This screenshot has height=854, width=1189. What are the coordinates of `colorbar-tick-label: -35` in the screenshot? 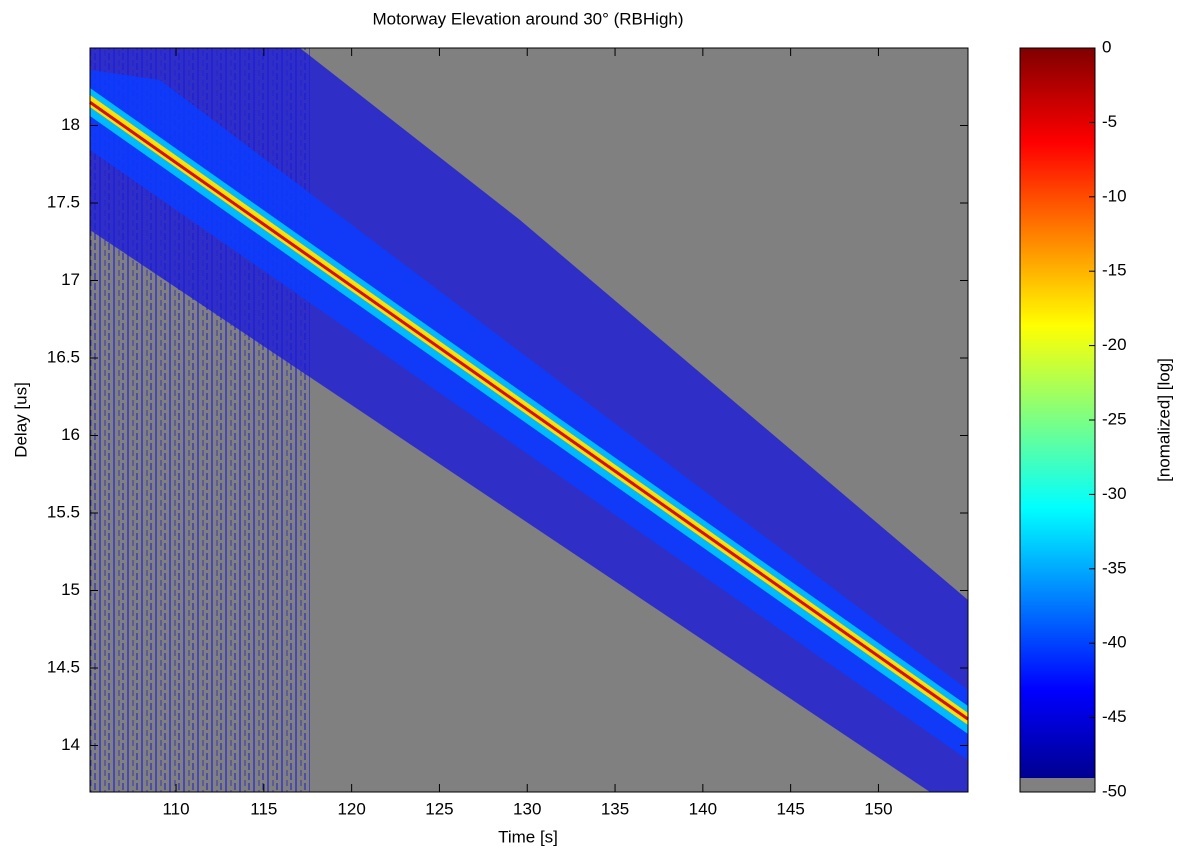 It's located at (1114, 567).